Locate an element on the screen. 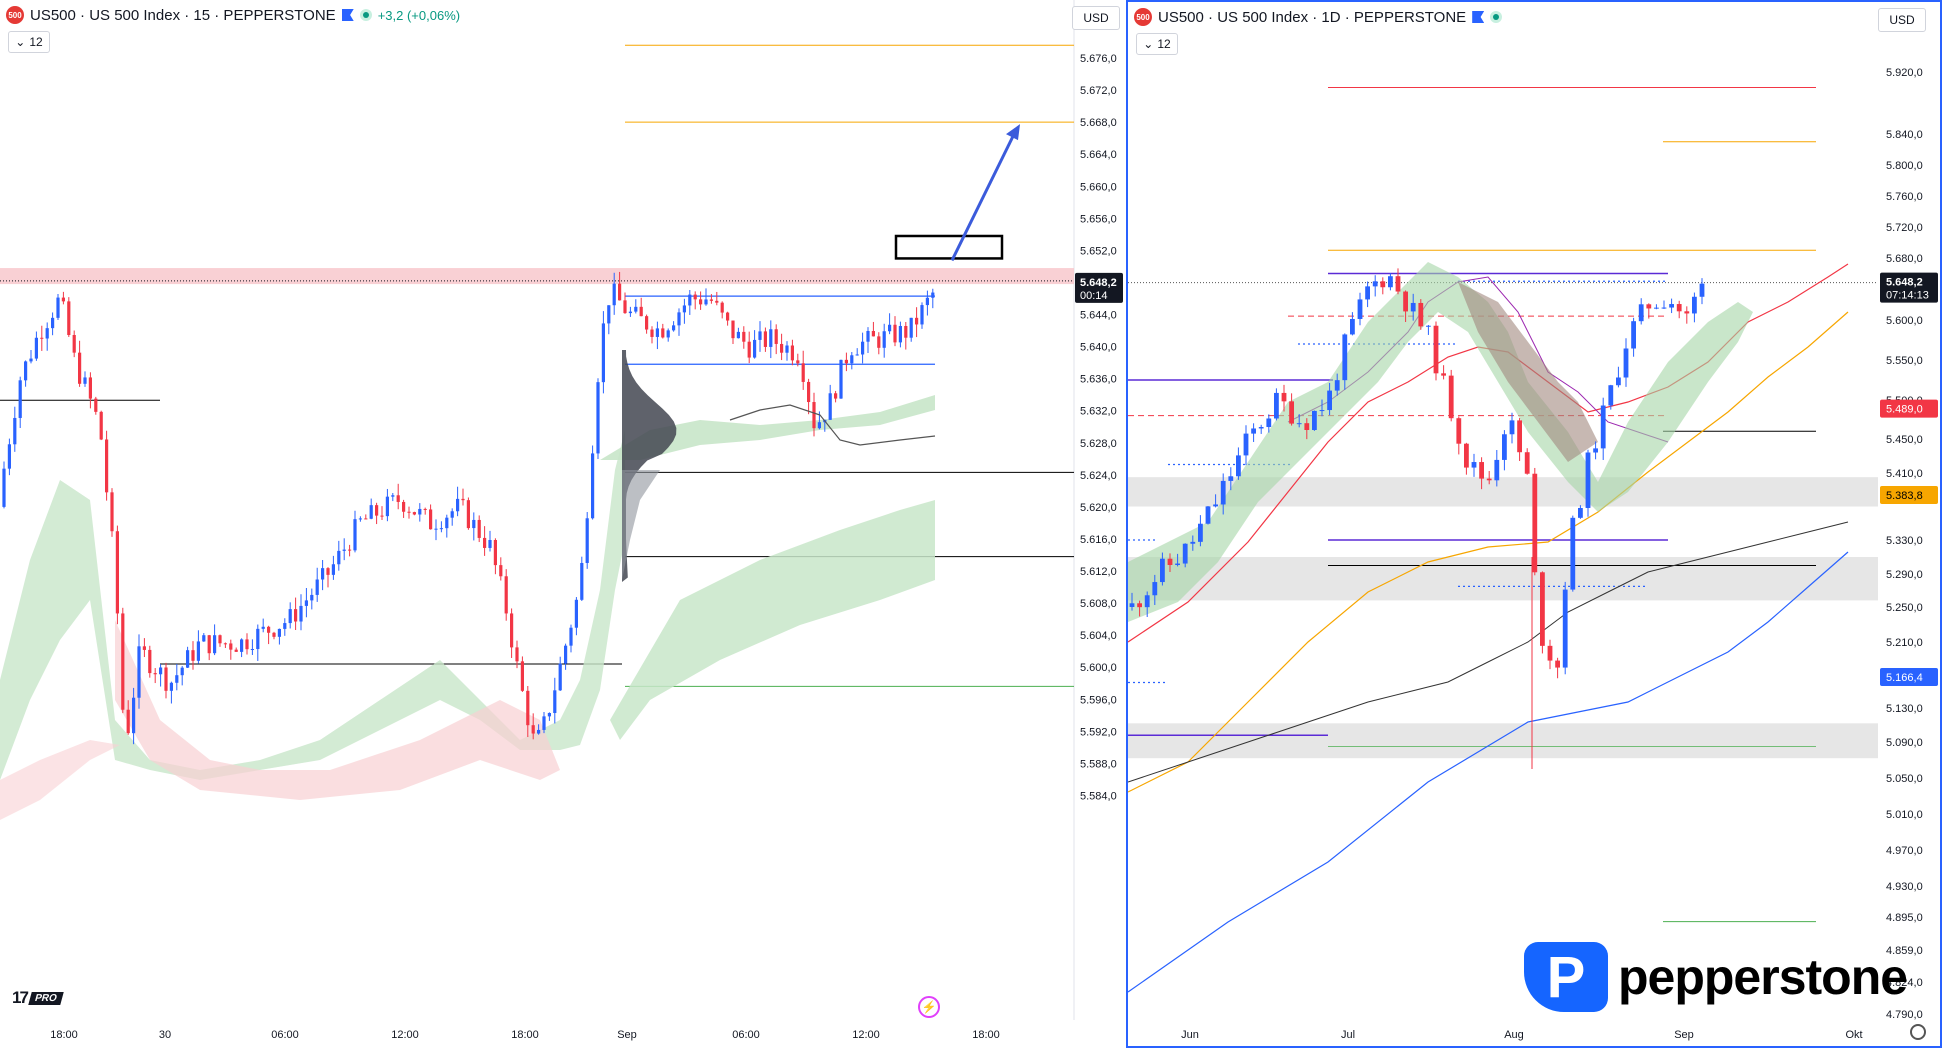 This screenshot has width=1942, height=1048. ema-cloud-bearish is located at coordinates (1528, 372).